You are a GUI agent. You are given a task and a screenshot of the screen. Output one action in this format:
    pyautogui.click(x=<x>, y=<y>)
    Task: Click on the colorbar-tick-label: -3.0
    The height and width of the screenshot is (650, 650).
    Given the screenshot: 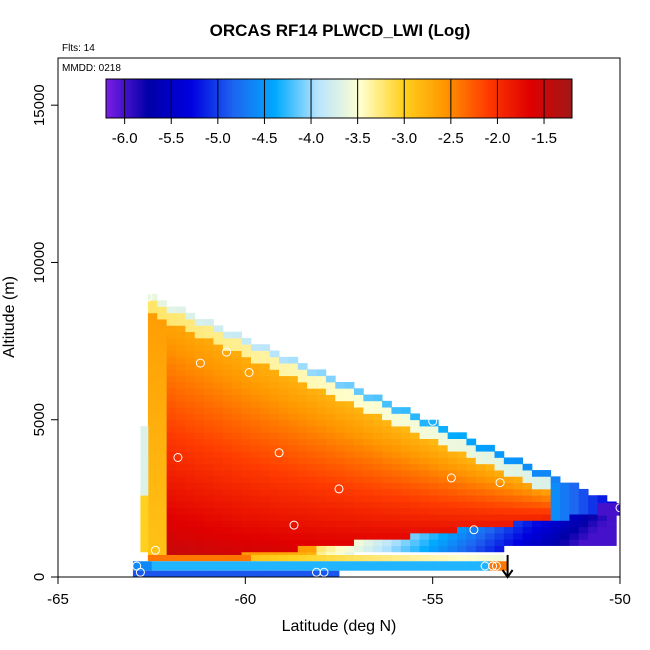 What is the action you would take?
    pyautogui.click(x=404, y=138)
    